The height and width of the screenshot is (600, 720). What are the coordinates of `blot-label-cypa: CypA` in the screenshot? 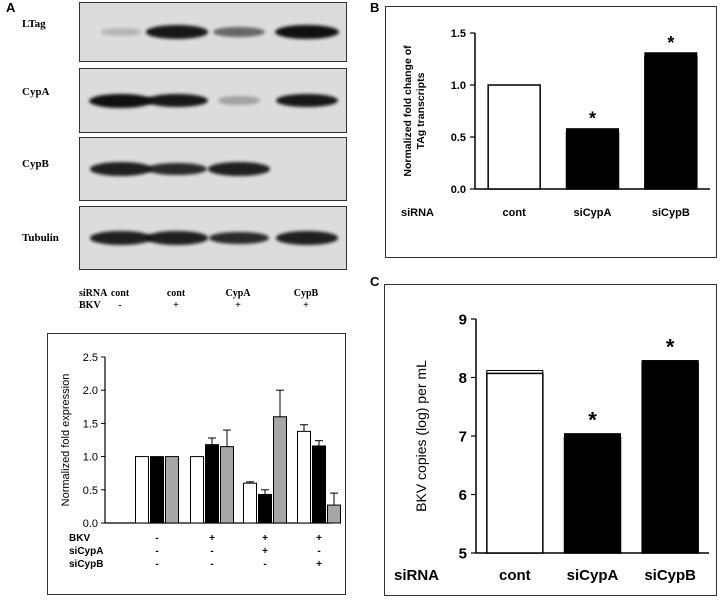 It's located at (36, 92).